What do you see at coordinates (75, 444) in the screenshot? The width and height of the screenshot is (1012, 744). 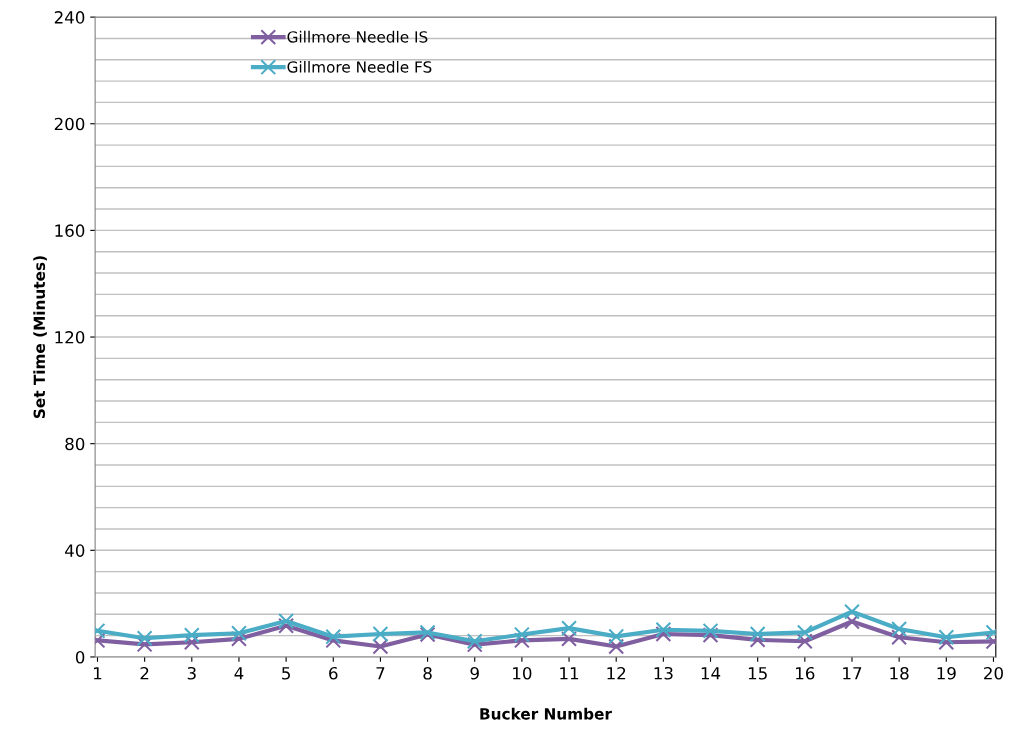 I see `y-tick-label: 80` at bounding box center [75, 444].